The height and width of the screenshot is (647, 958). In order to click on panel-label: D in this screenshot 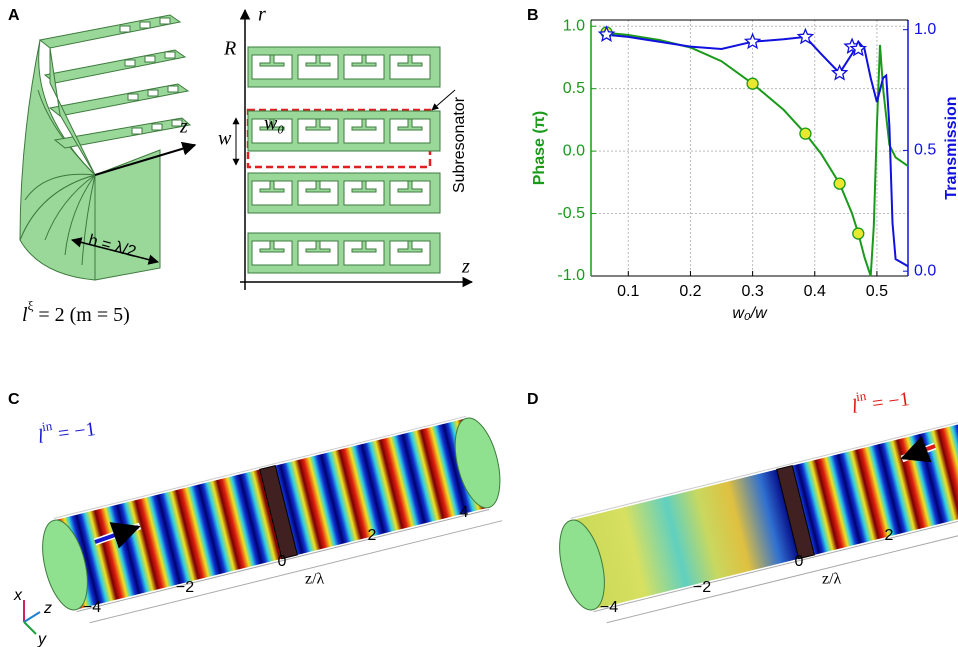, I will do `click(533, 399)`.